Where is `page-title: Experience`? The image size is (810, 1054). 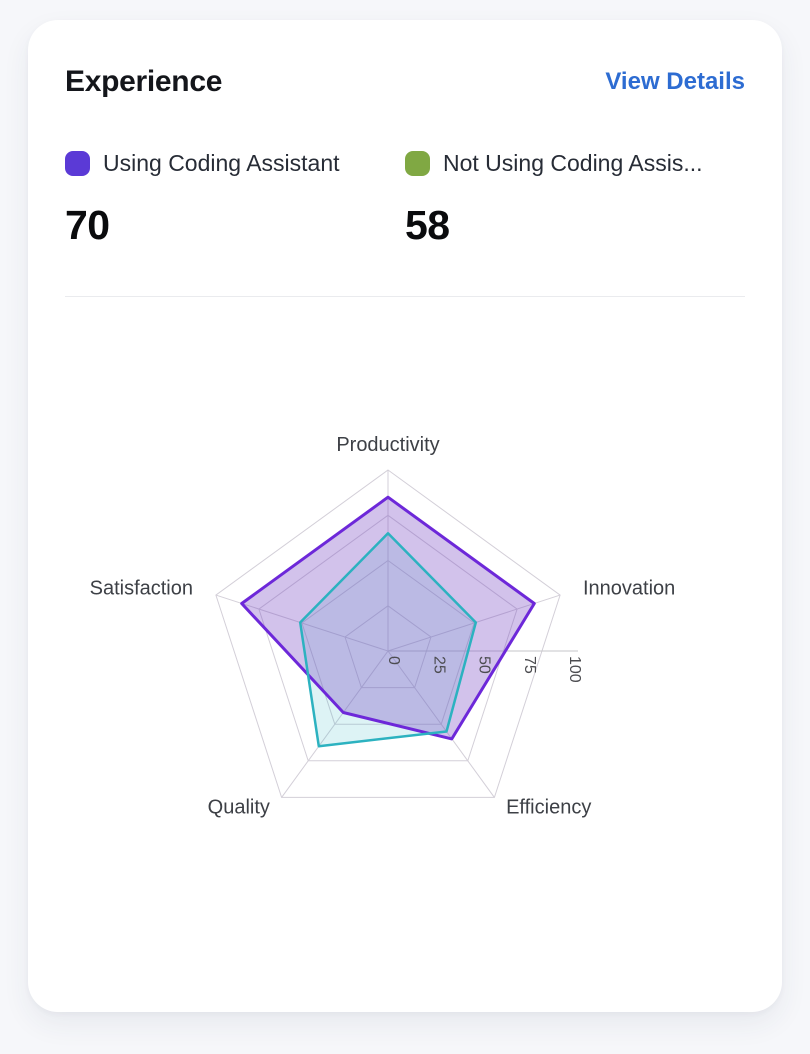
page-title: Experience is located at coordinates (144, 81).